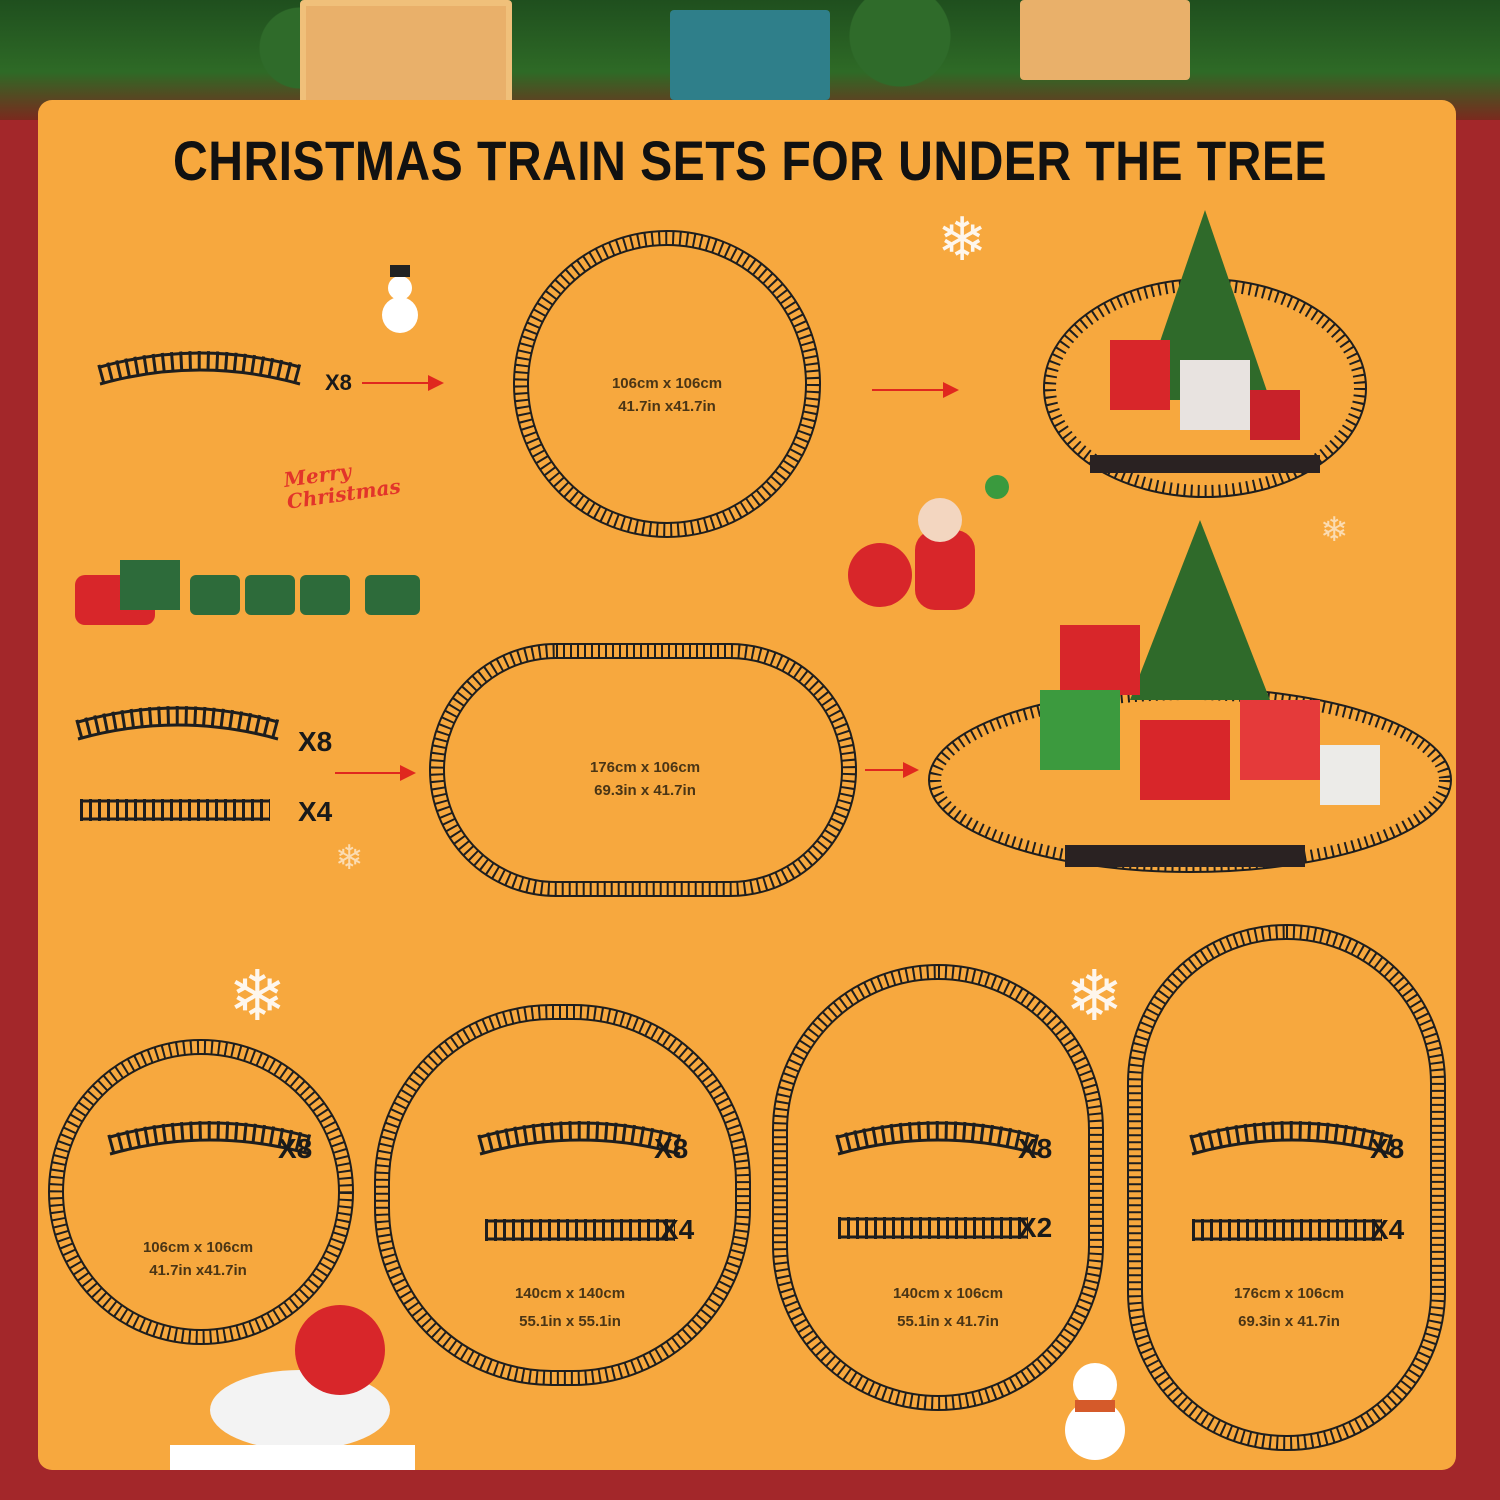 This screenshot has height=1500, width=1500. What do you see at coordinates (948, 1321) in the screenshot?
I see `dimension-in: 55.1in x 41.7in` at bounding box center [948, 1321].